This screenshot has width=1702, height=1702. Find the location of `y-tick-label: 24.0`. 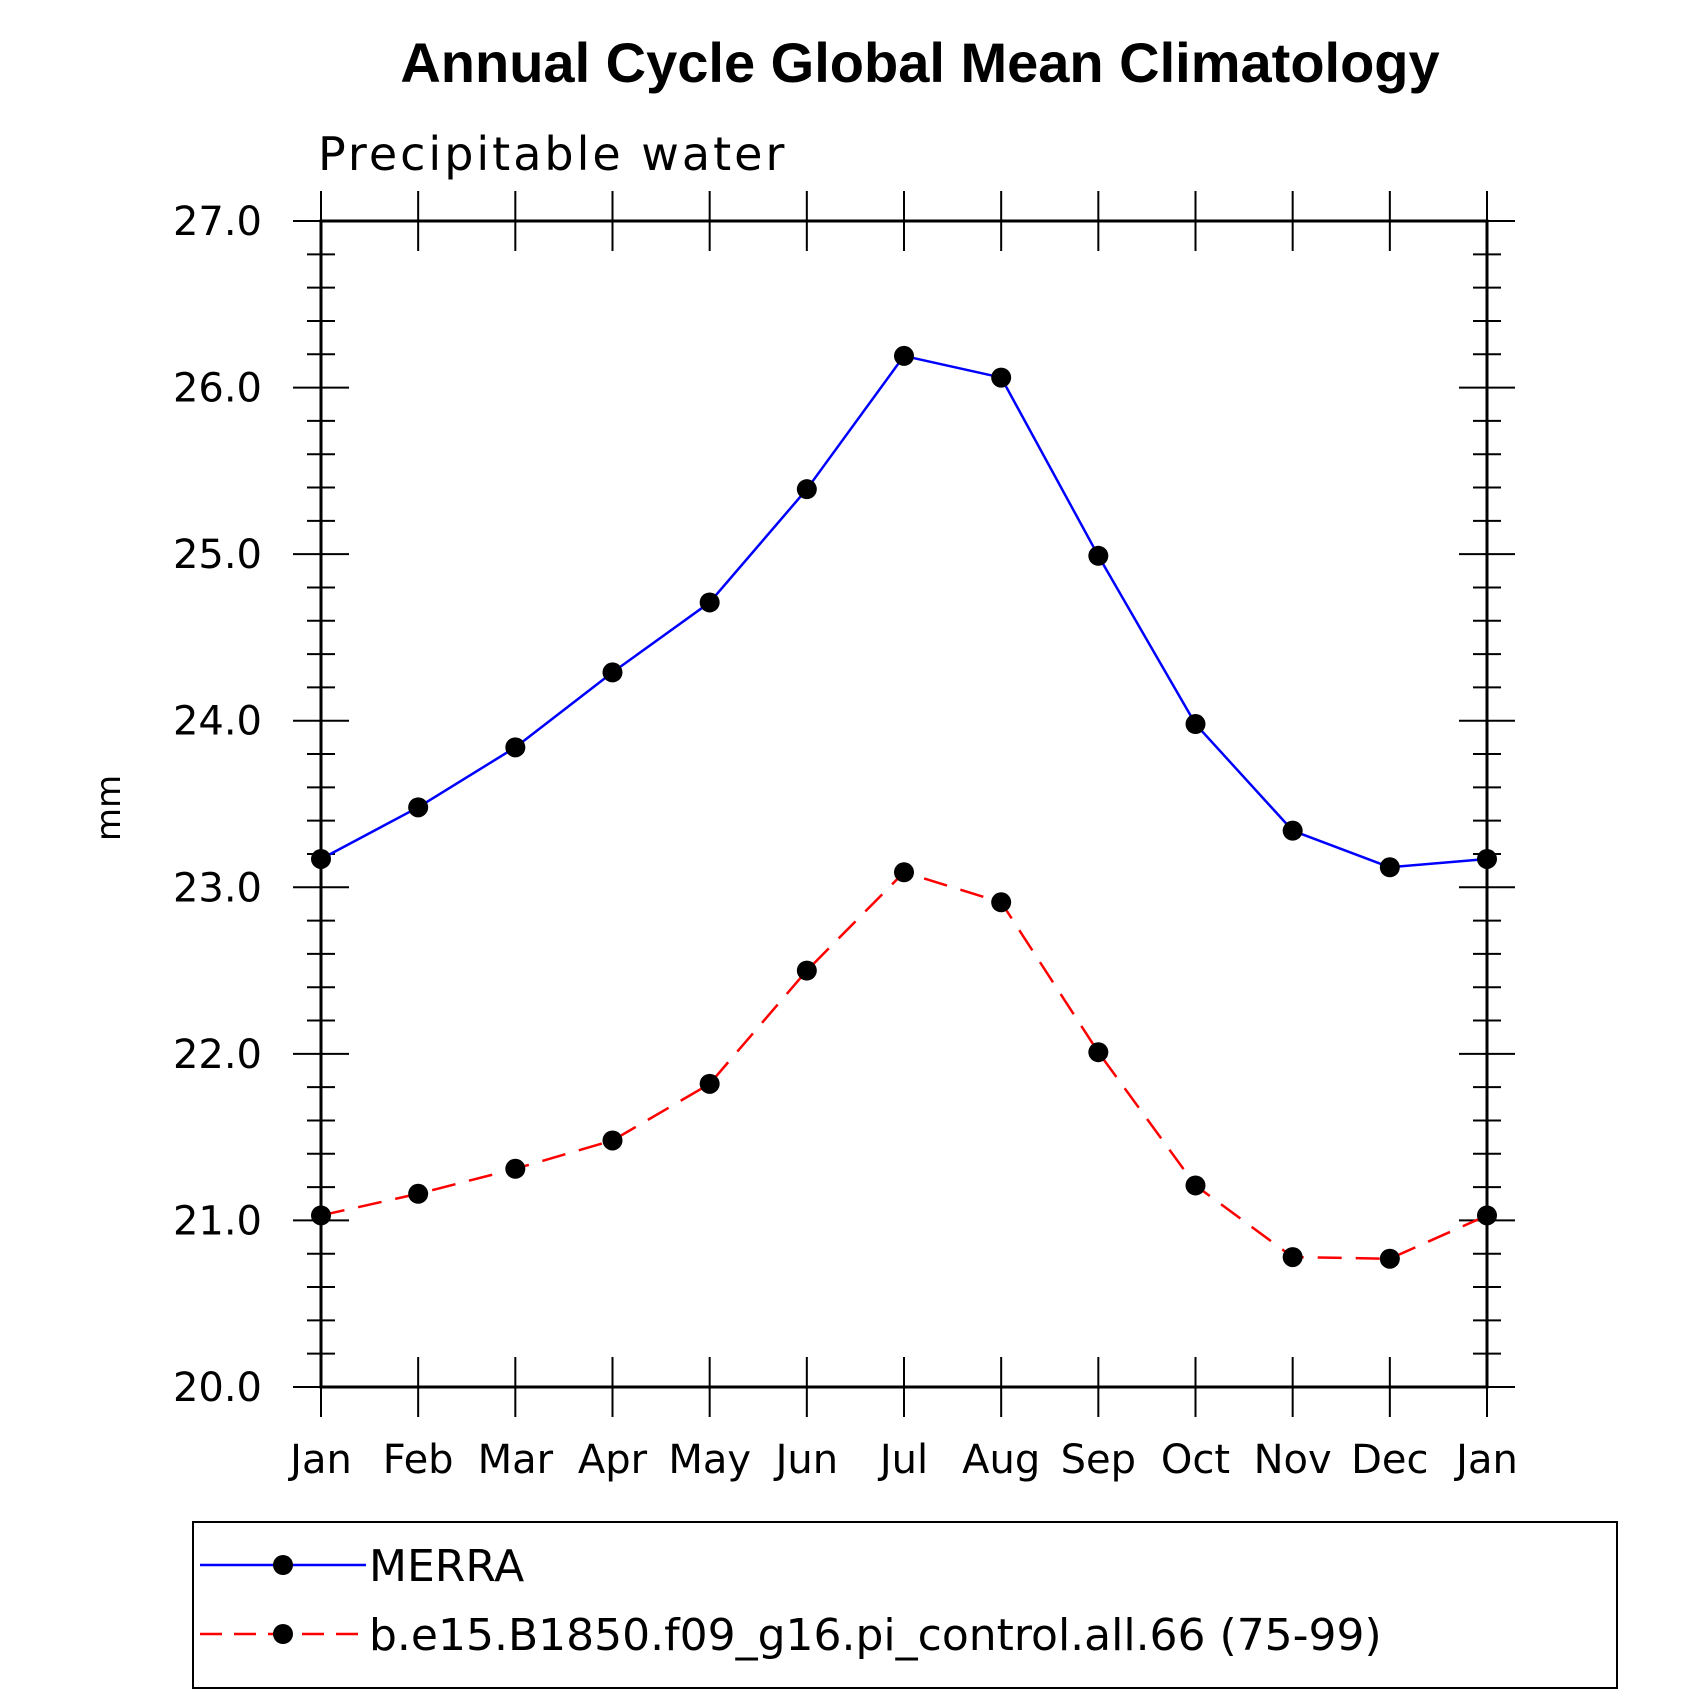

y-tick-label: 24.0 is located at coordinates (217, 722).